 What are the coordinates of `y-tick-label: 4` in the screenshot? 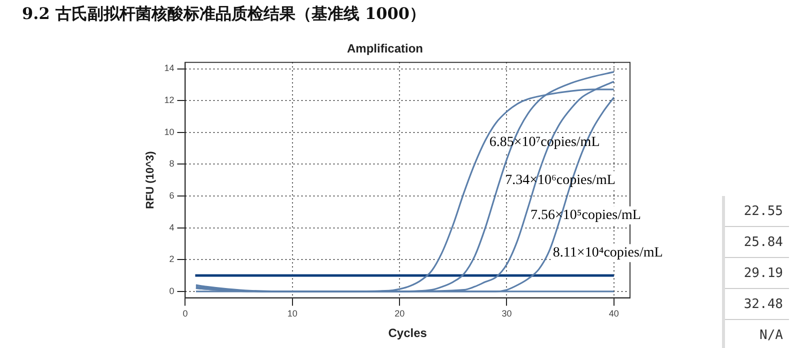 It's located at (171, 227).